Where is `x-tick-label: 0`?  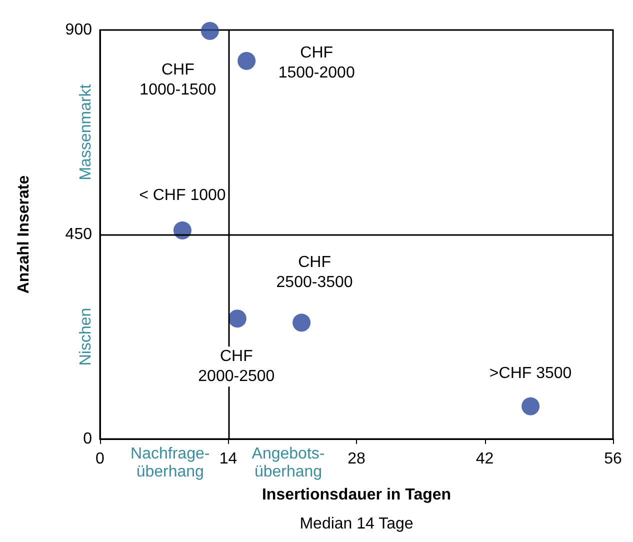
x-tick-label: 0 is located at coordinates (100, 459).